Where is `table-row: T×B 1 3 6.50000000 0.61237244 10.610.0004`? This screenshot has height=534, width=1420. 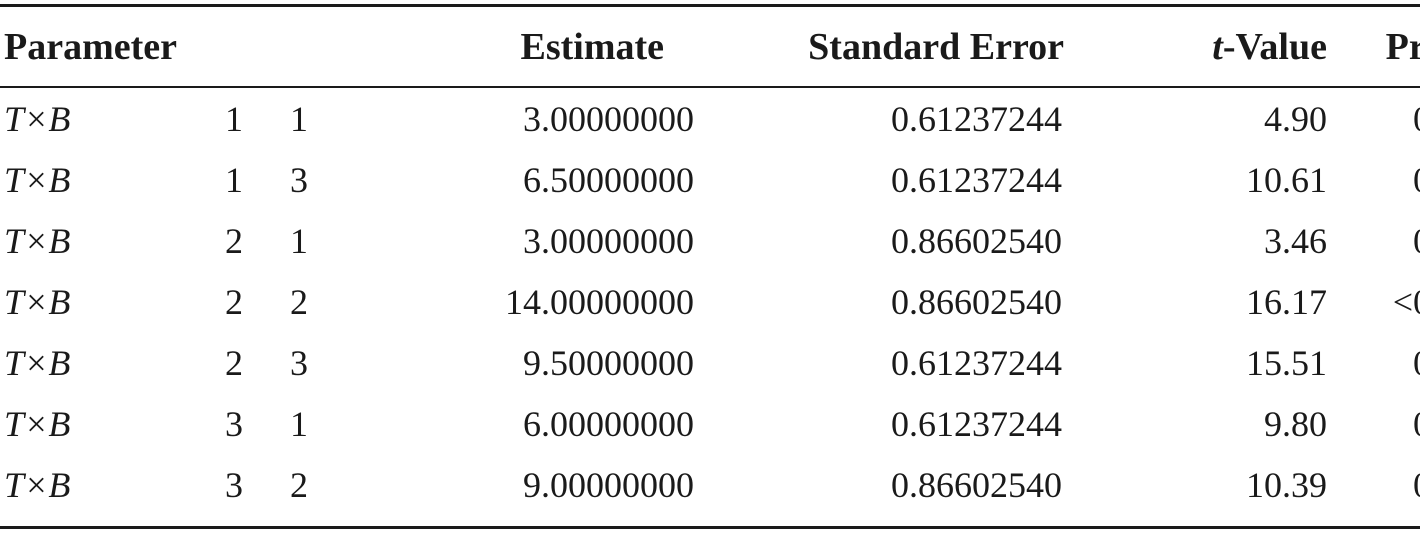
table-row: T×B 1 3 6.50000000 0.61237244 10.610.0004 is located at coordinates (710, 179).